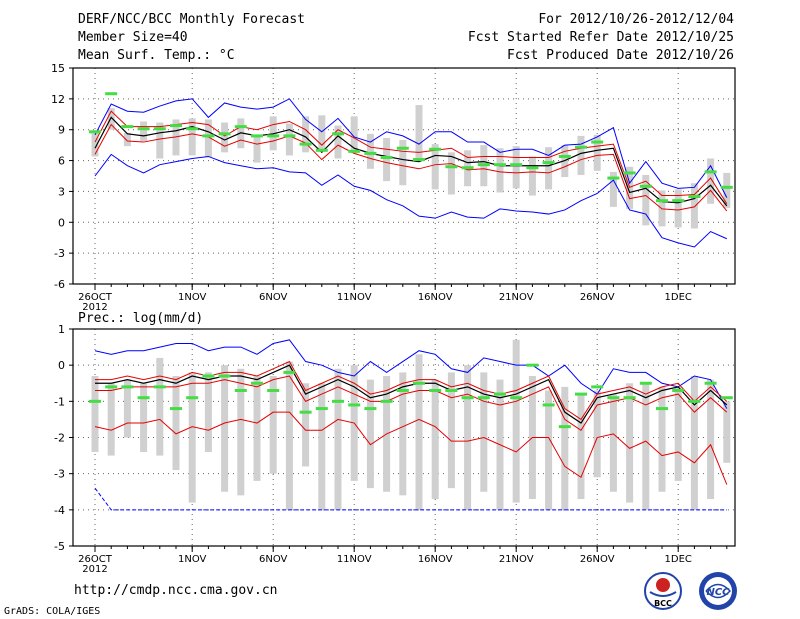 Image resolution: width=800 pixels, height=619 pixels. What do you see at coordinates (59, 284) in the screenshot?
I see `ytick-label: -6` at bounding box center [59, 284].